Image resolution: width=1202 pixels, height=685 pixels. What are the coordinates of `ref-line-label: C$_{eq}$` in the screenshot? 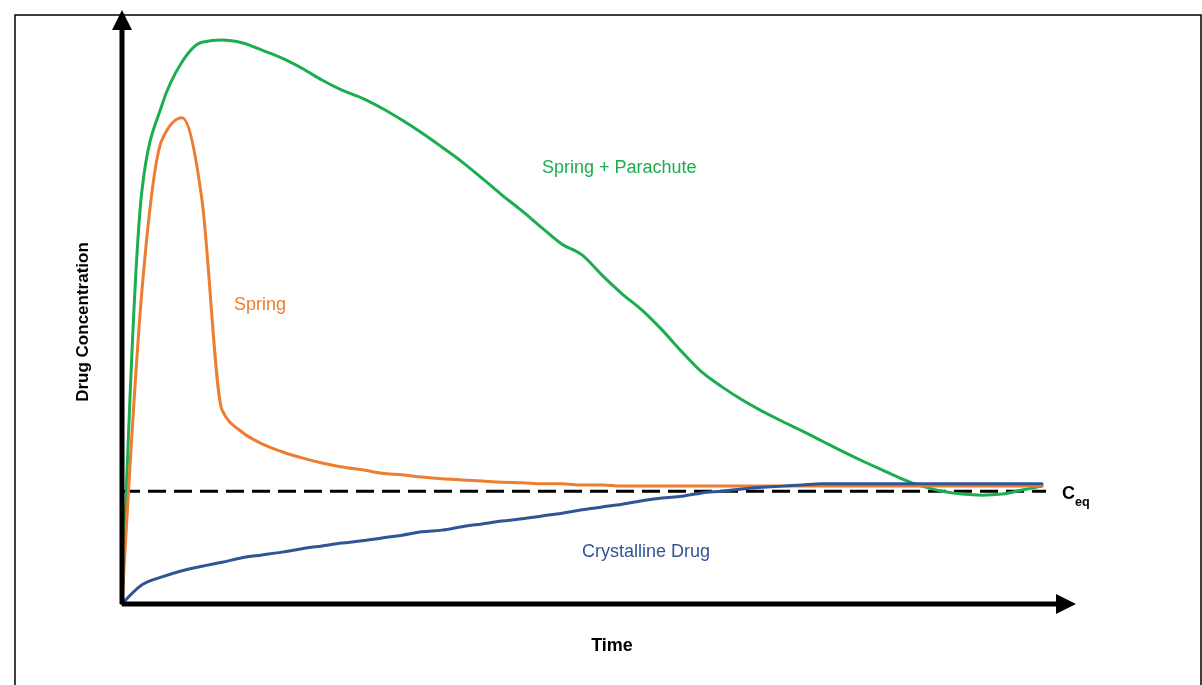 It's located at (1076, 496).